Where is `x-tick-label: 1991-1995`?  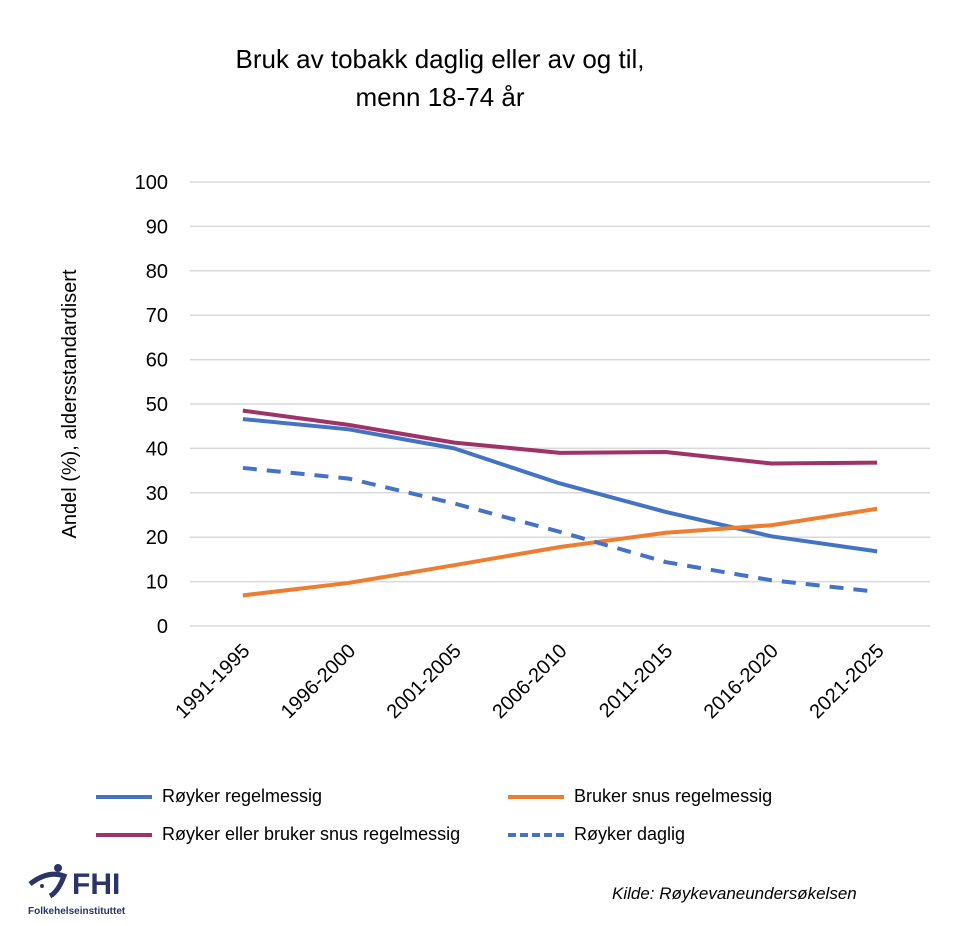 x-tick-label: 1991-1995 is located at coordinates (212, 681).